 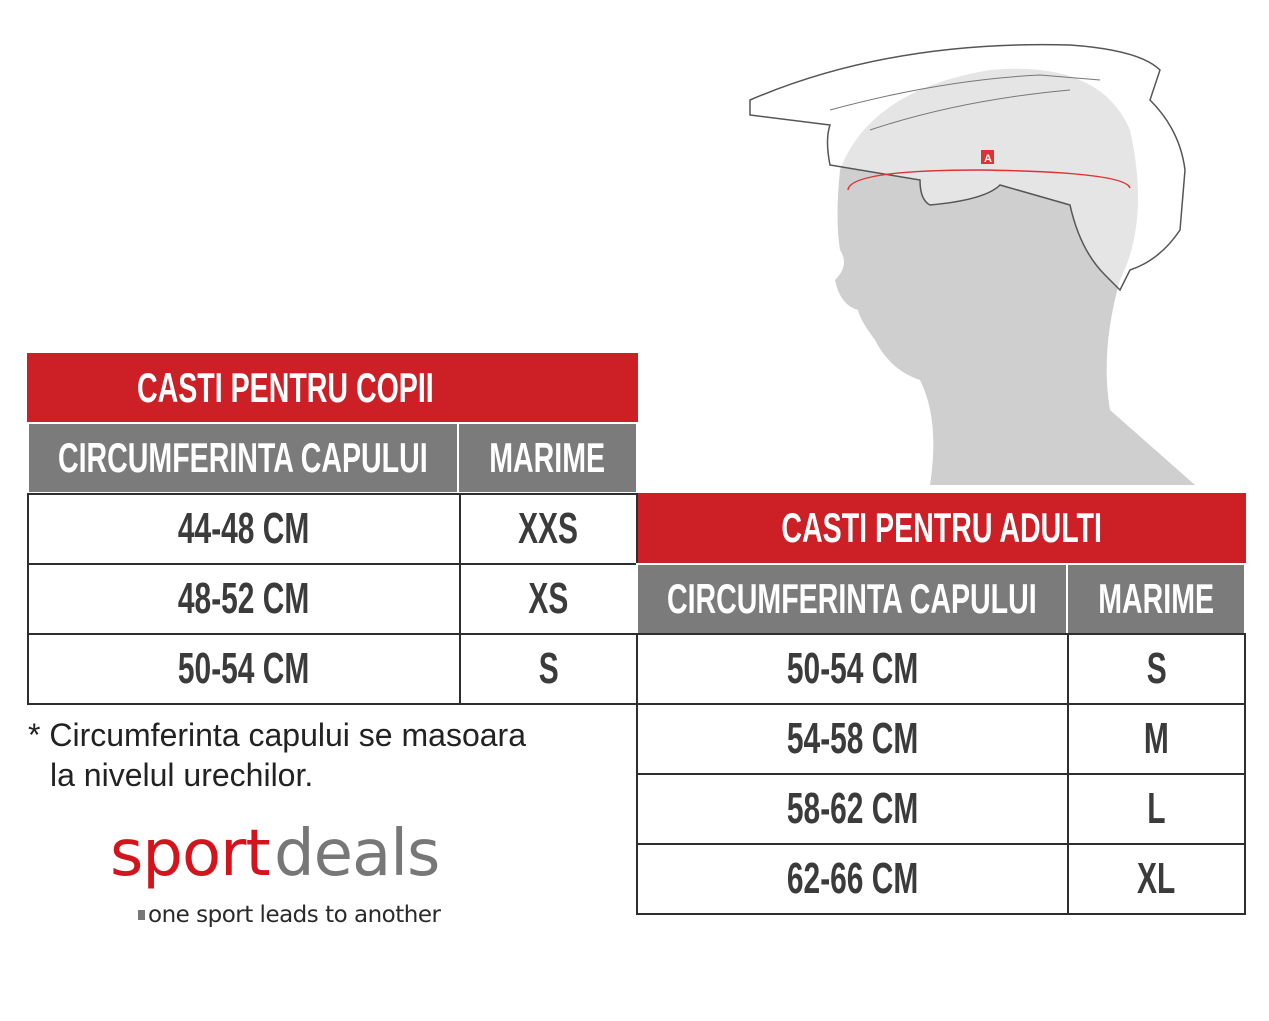 What do you see at coordinates (989, 180) in the screenshot?
I see `measure-line` at bounding box center [989, 180].